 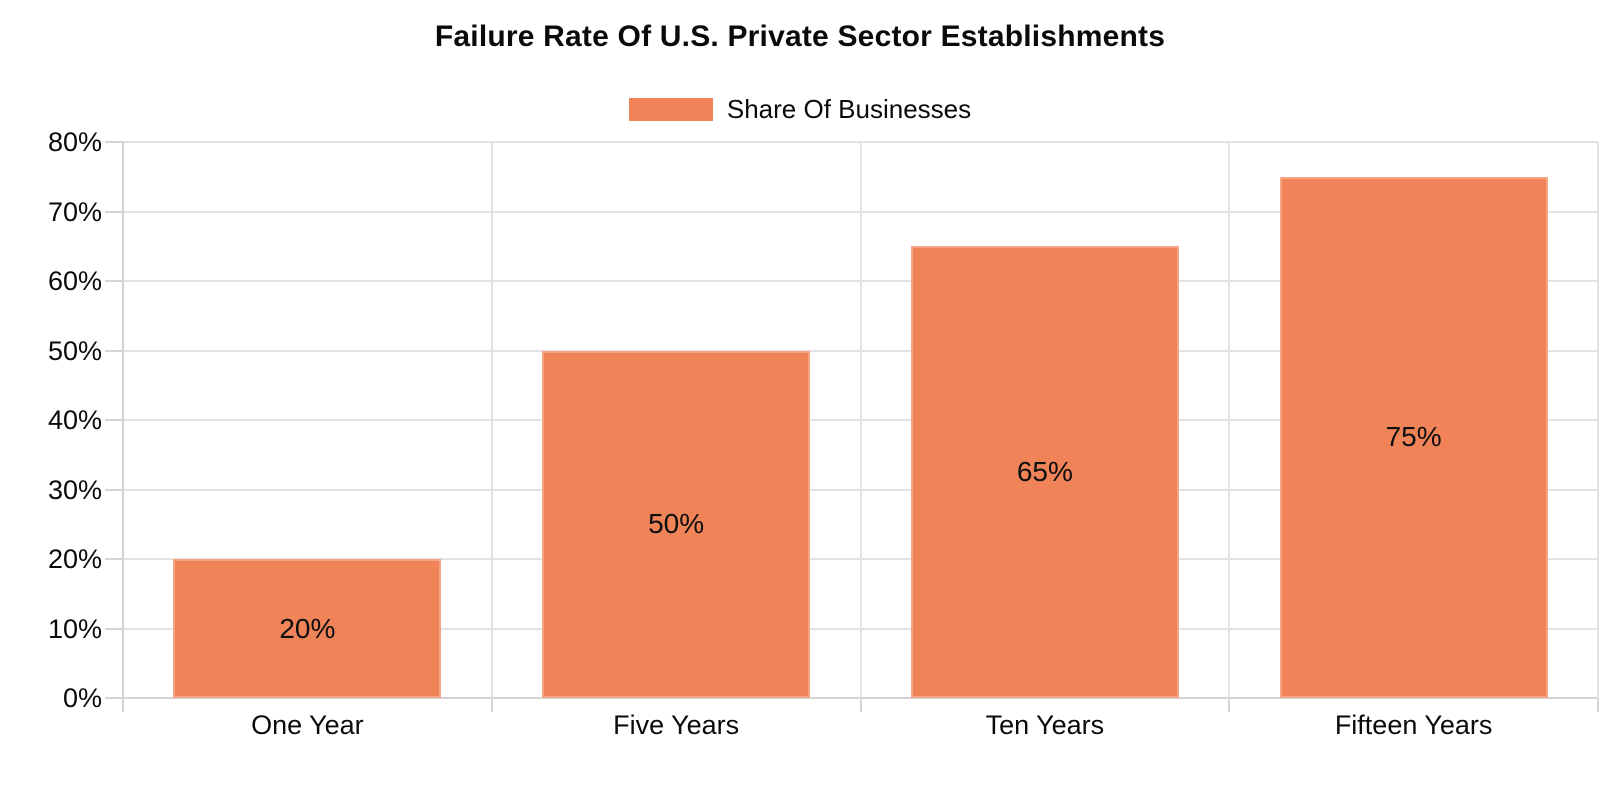 I want to click on y-axis-label: 30%, so click(x=74, y=489).